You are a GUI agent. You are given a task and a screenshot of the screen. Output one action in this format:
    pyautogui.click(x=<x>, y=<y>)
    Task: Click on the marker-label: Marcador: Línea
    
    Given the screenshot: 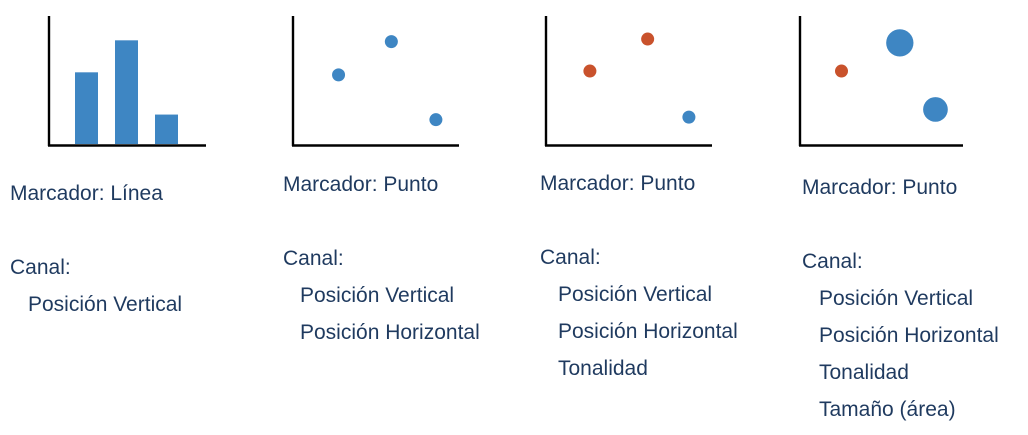 What is the action you would take?
    pyautogui.click(x=86, y=193)
    